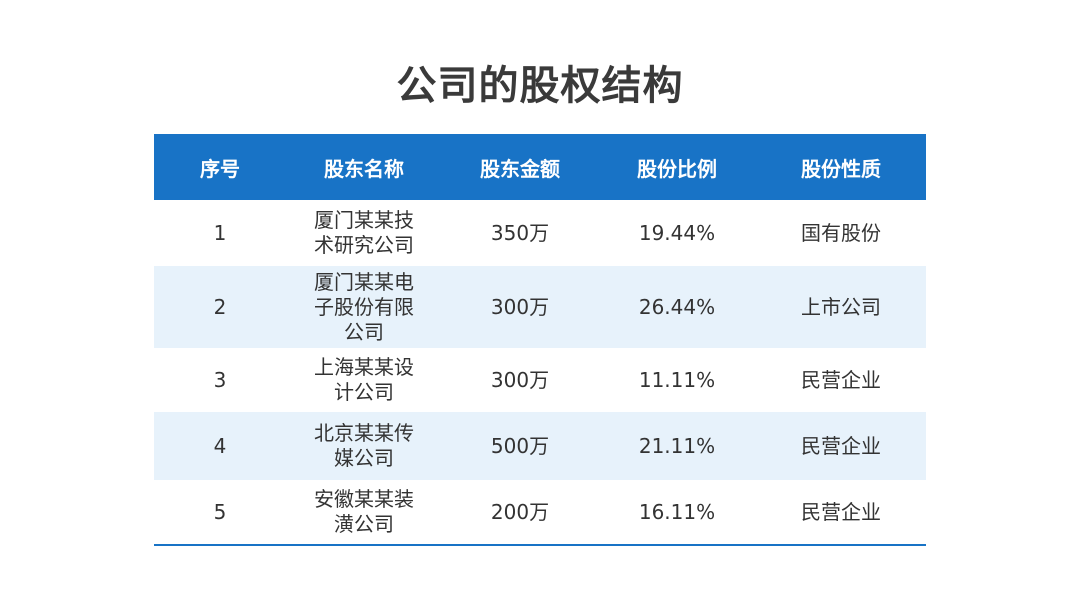  What do you see at coordinates (520, 513) in the screenshot?
I see `cell-amount: 200万` at bounding box center [520, 513].